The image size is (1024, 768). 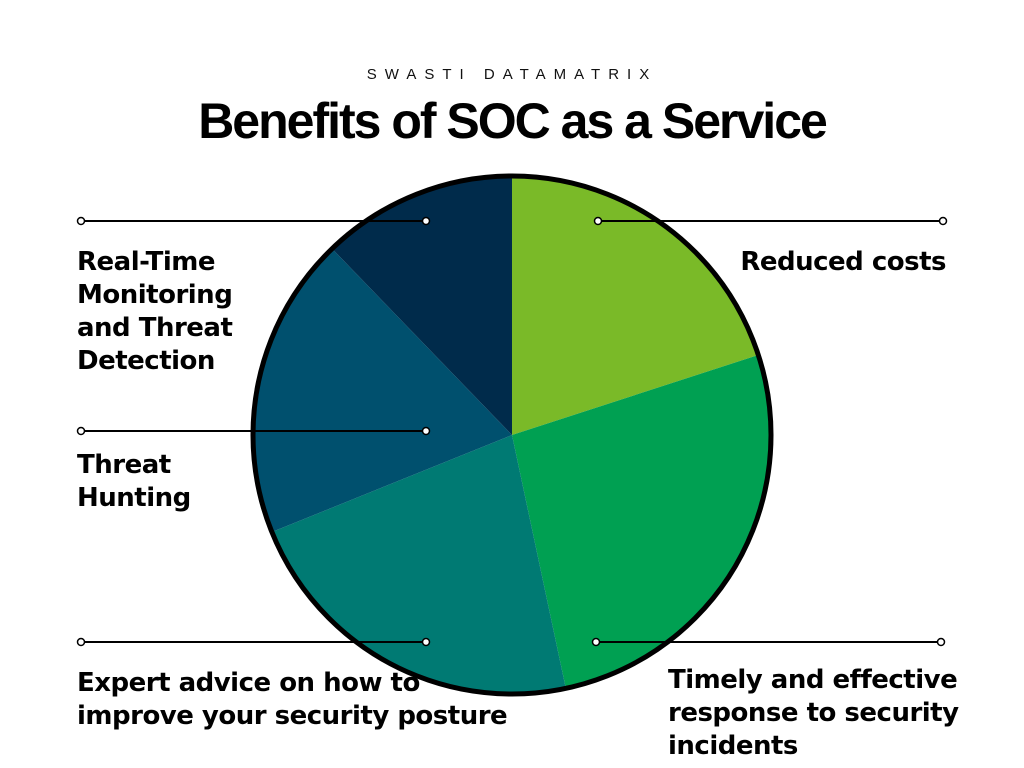 I want to click on label-reduced-costs: Reduced costs, so click(x=786, y=262).